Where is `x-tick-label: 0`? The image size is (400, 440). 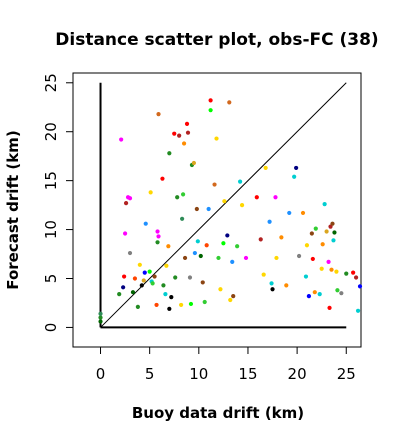 x-tick-label: 0 is located at coordinates (101, 374).